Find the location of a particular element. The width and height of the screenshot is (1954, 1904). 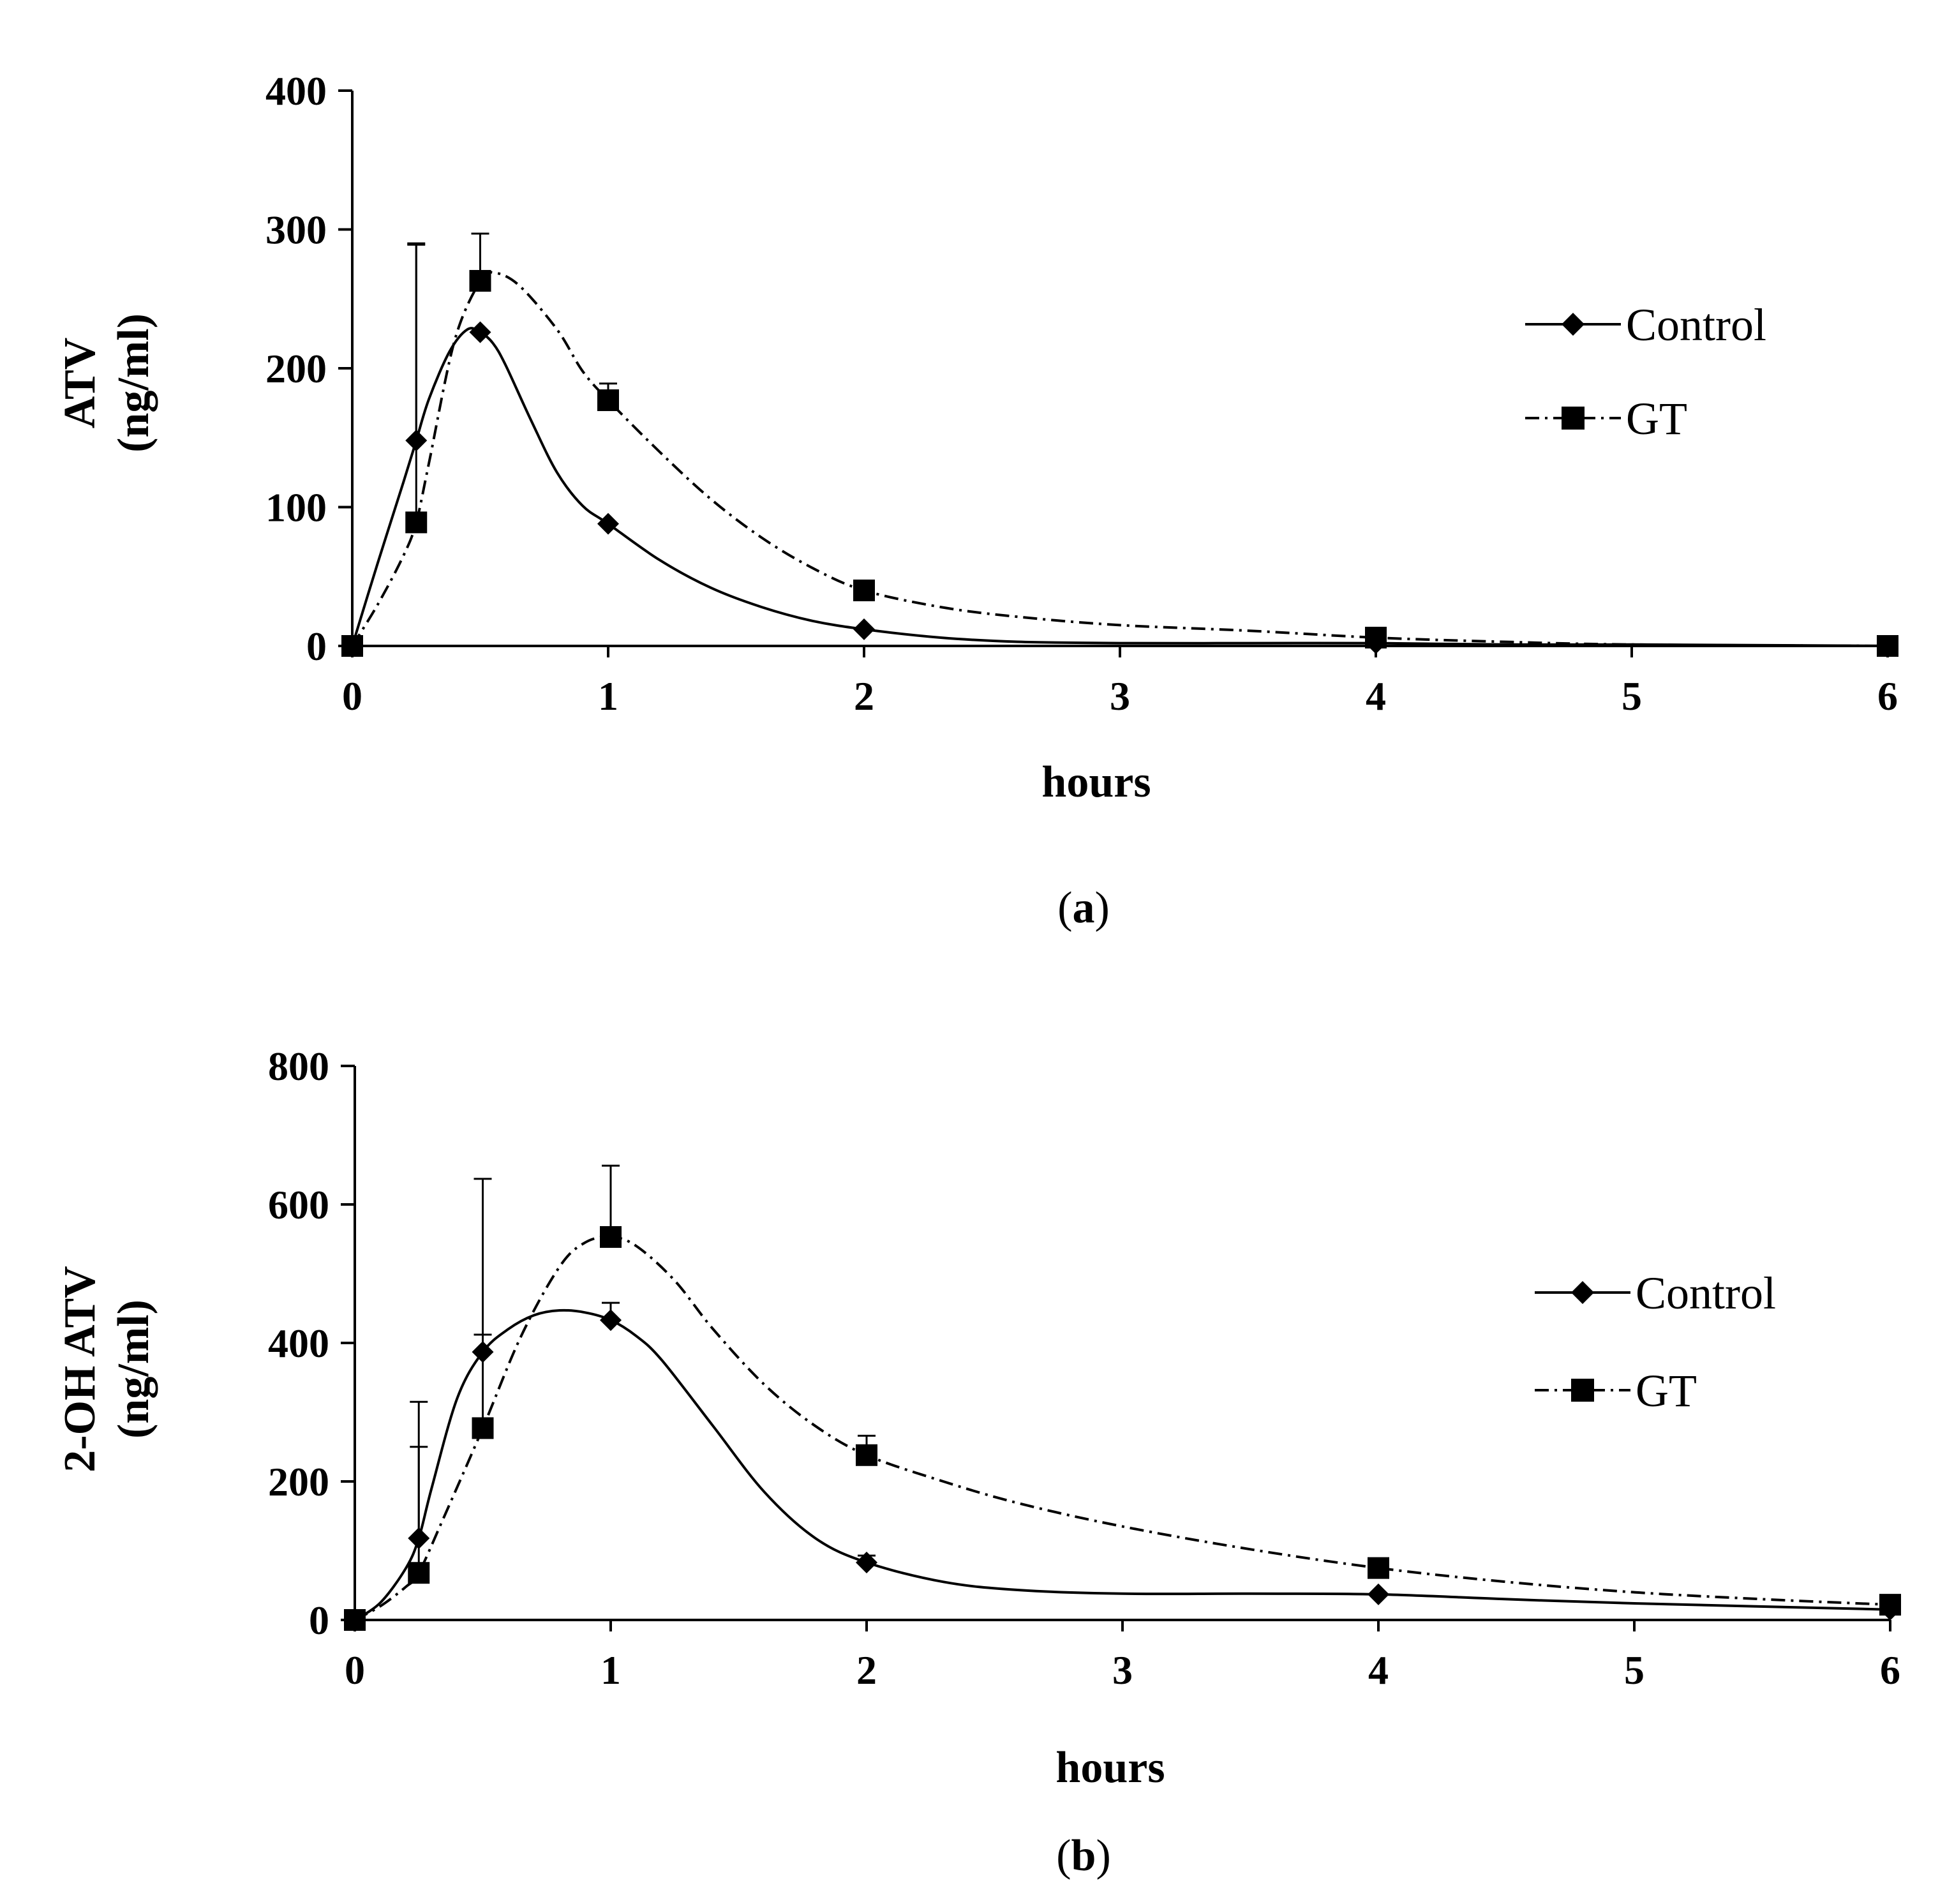

x-tick-label-a: 3 is located at coordinates (1120, 696).